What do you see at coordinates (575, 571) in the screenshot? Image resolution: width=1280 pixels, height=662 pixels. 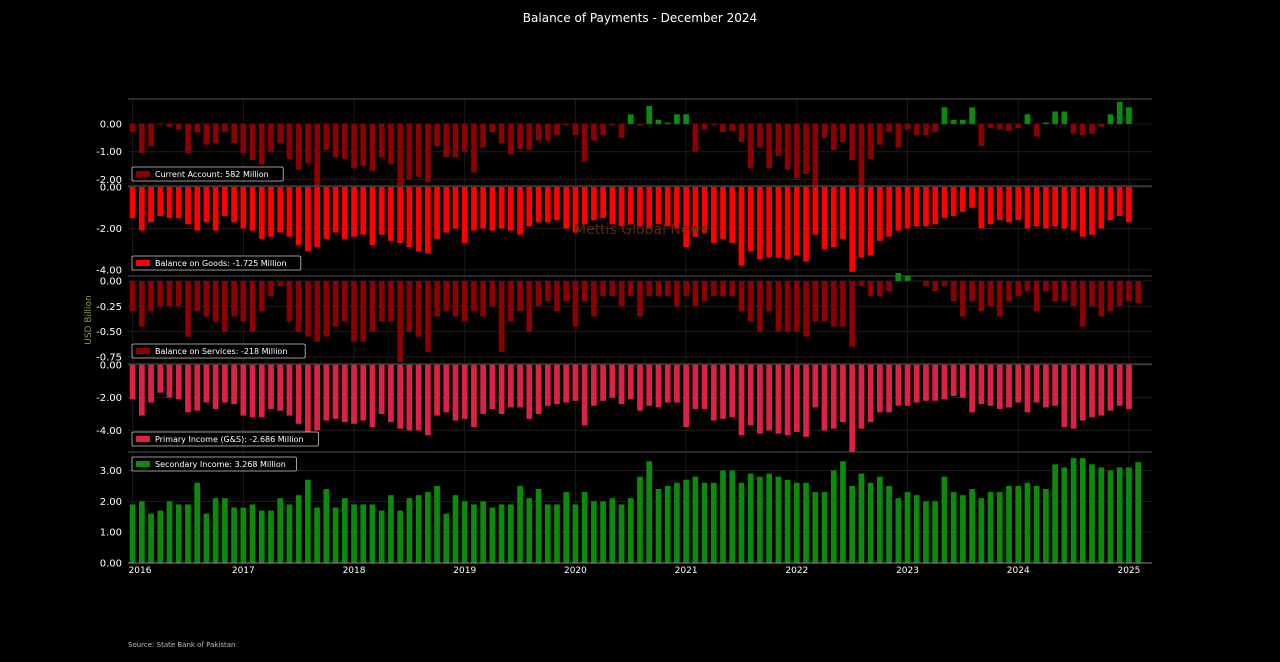 I see `x-tick-label: 2020` at bounding box center [575, 571].